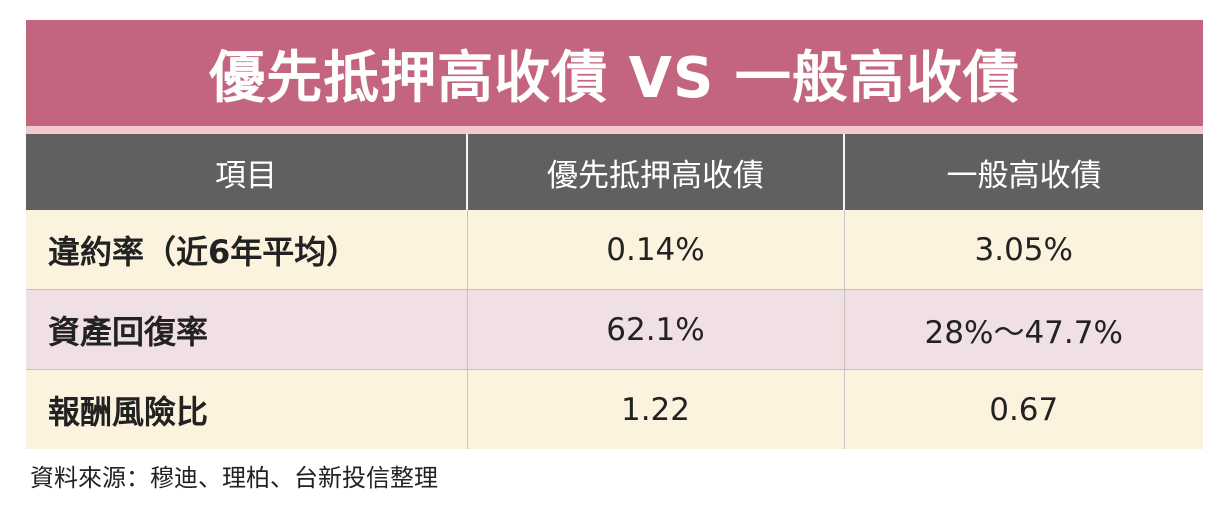 The image size is (1216, 512). What do you see at coordinates (247, 329) in the screenshot?
I see `row-label: 資產回復率` at bounding box center [247, 329].